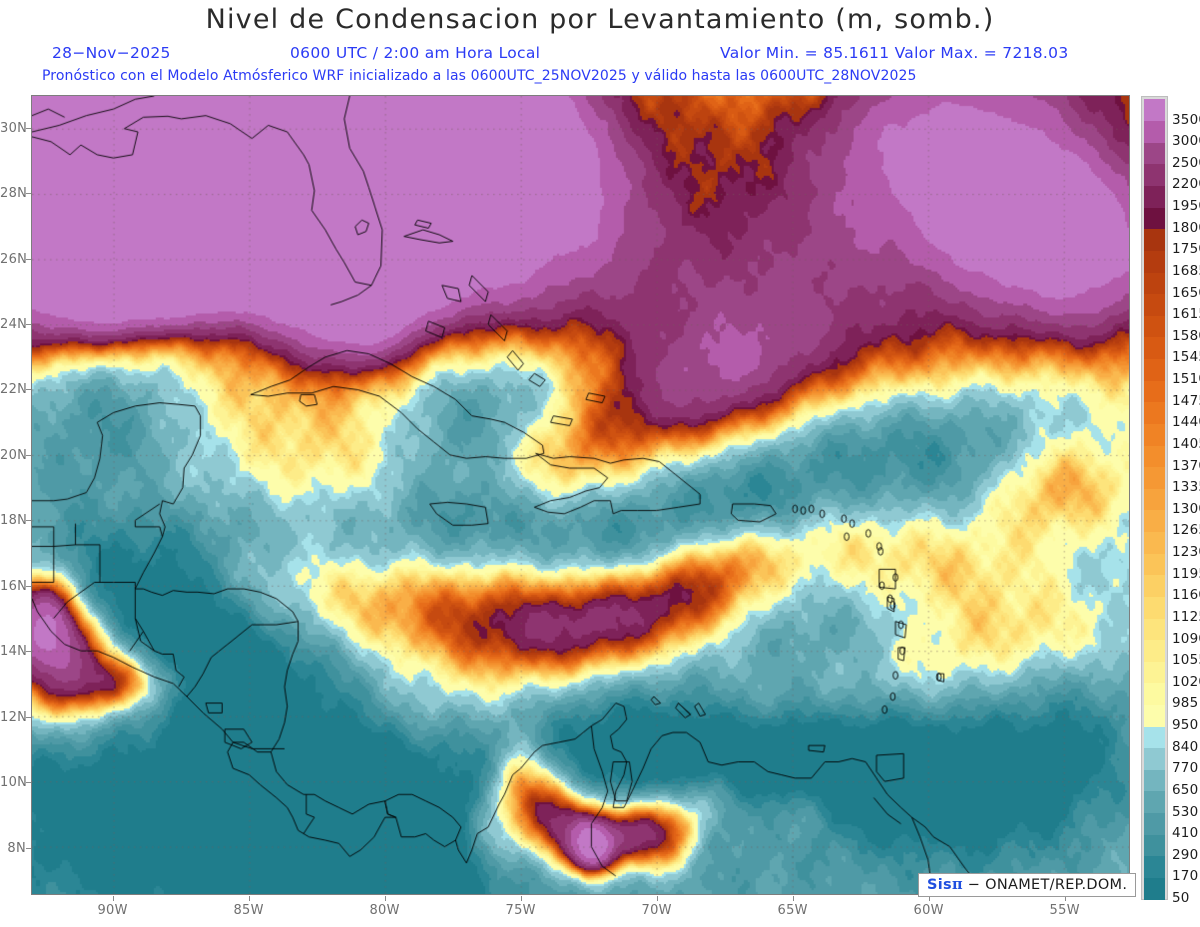 The image size is (1200, 927). Describe the element at coordinates (1185, 789) in the screenshot. I see `colorbar-tick-label: 650` at that location.